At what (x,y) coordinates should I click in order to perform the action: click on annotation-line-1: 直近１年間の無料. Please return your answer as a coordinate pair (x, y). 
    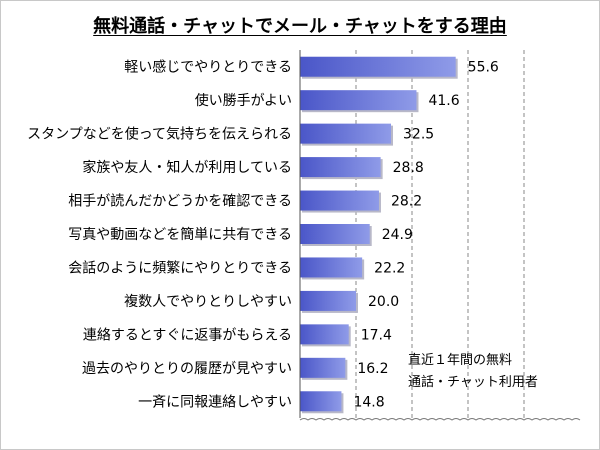
    Looking at the image, I should click on (460, 360).